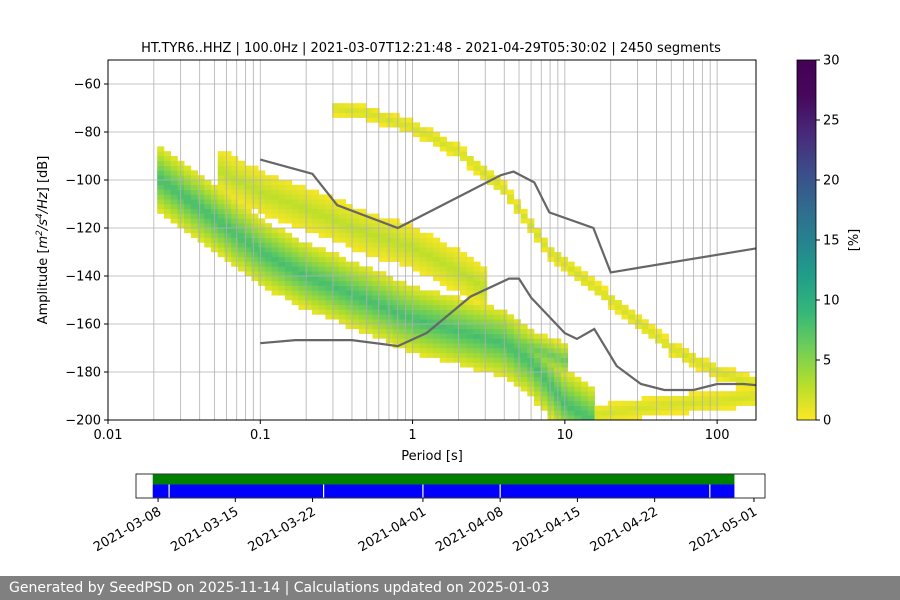 The height and width of the screenshot is (600, 900). Describe the element at coordinates (831, 181) in the screenshot. I see `colorbar-tick-label: 20` at that location.